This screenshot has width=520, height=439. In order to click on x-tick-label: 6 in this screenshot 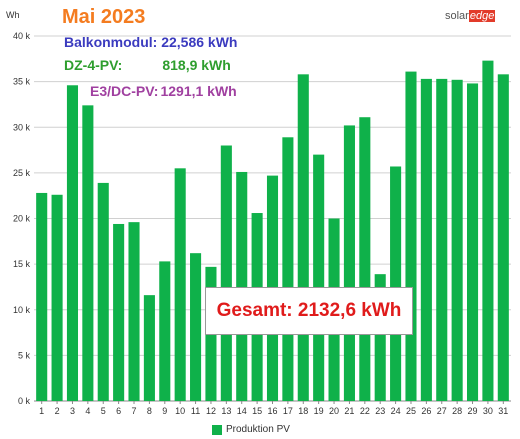, I will do `click(118, 411)`.